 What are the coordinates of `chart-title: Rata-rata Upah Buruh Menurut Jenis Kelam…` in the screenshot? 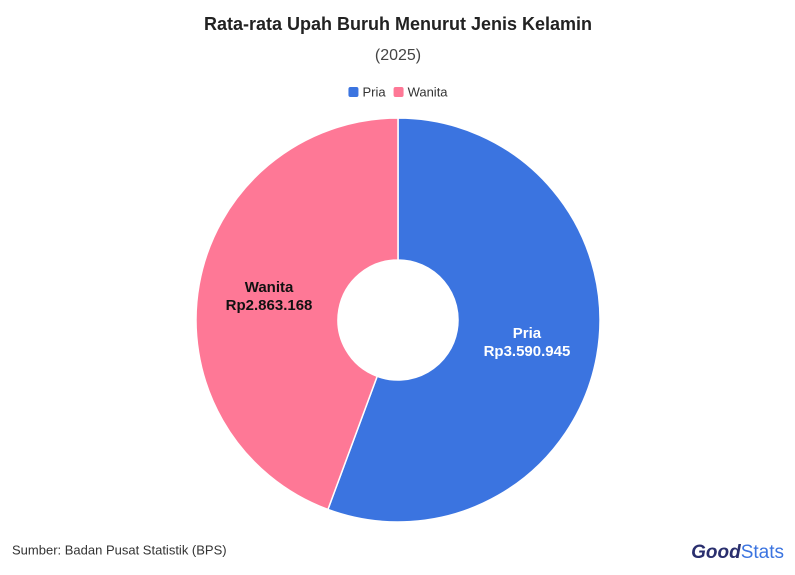 It's located at (398, 24).